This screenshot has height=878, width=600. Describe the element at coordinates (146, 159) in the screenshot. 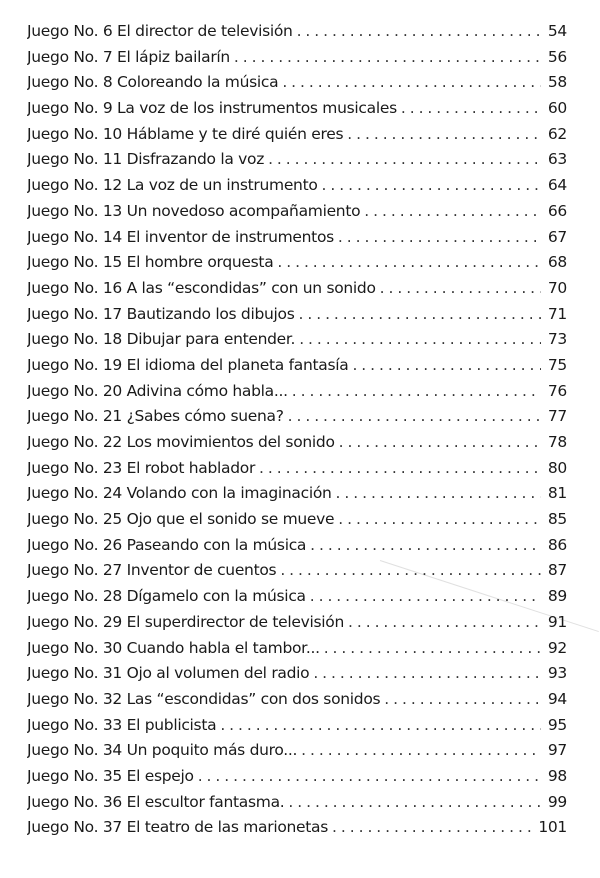

I see `entry-title: Juego No. 11 Disfrazando la voz` at that location.